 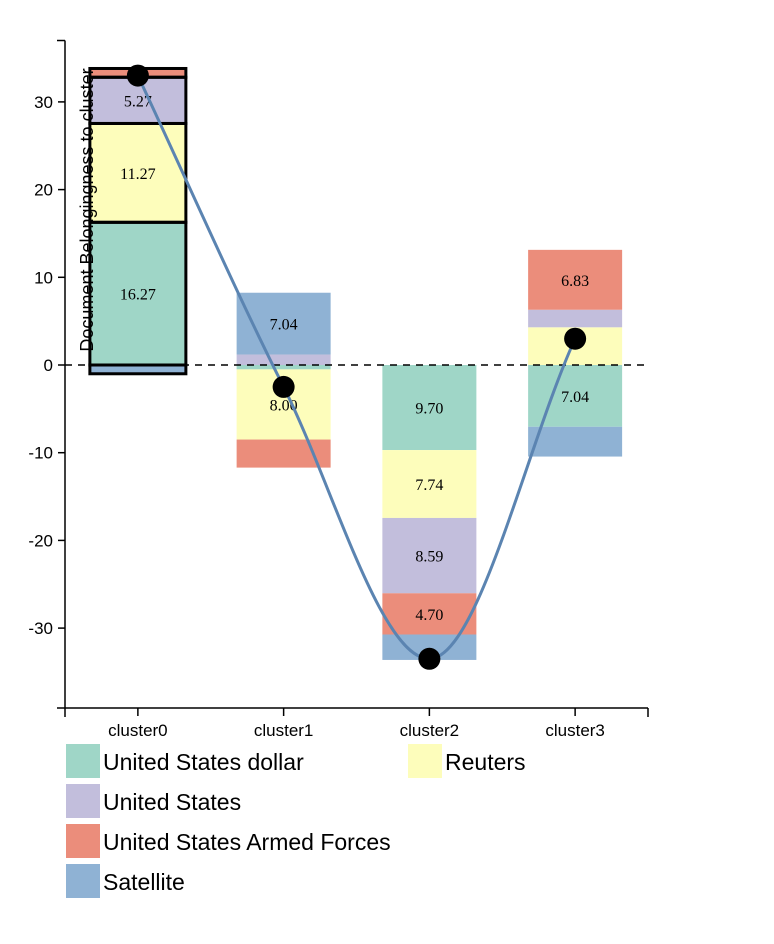 What do you see at coordinates (575, 338) in the screenshot?
I see `net-point-cluster3` at bounding box center [575, 338].